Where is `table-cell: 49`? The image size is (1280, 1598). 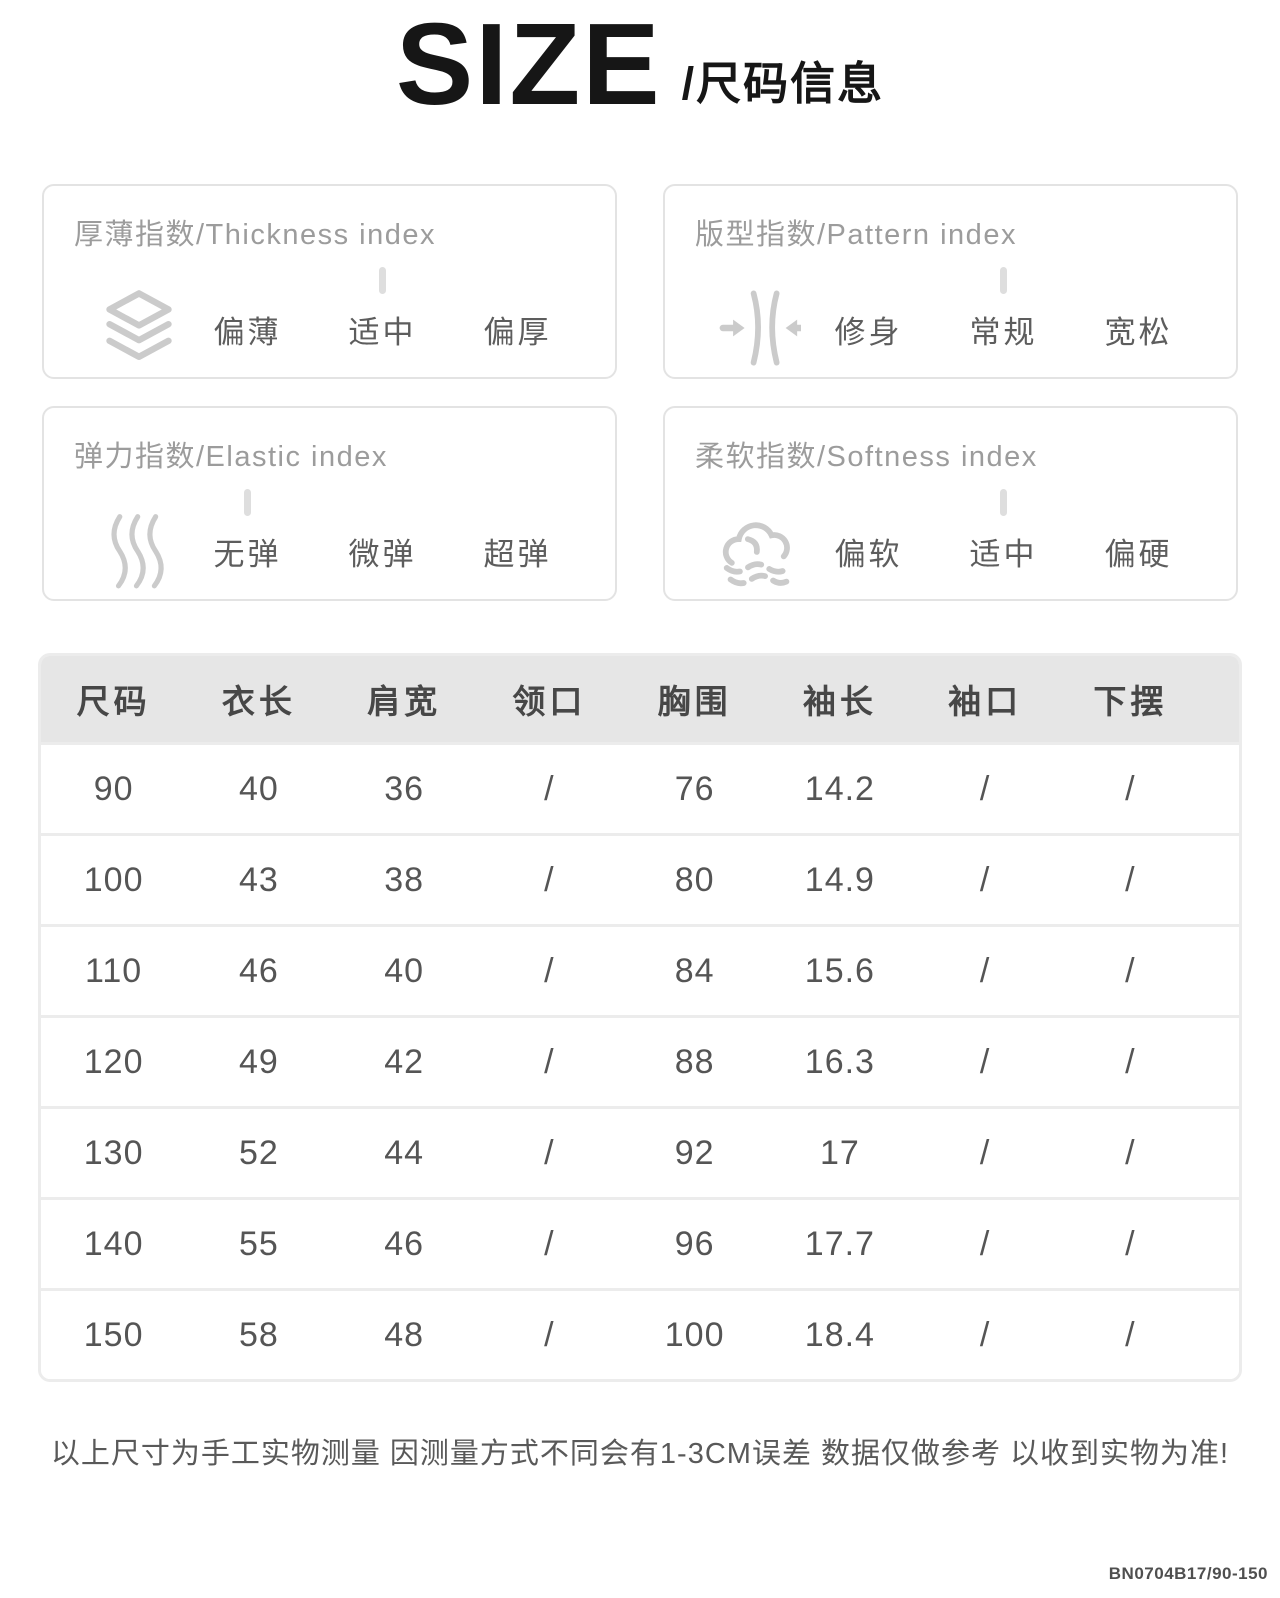 table-cell: 49 is located at coordinates (258, 1061).